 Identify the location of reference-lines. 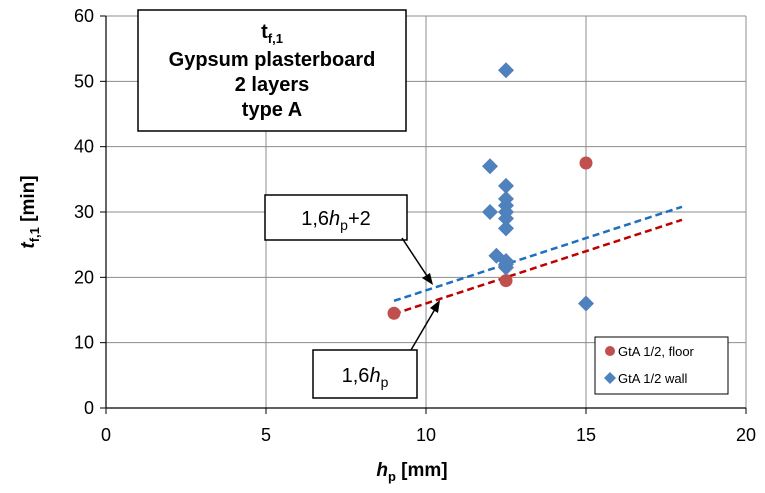
(538, 260).